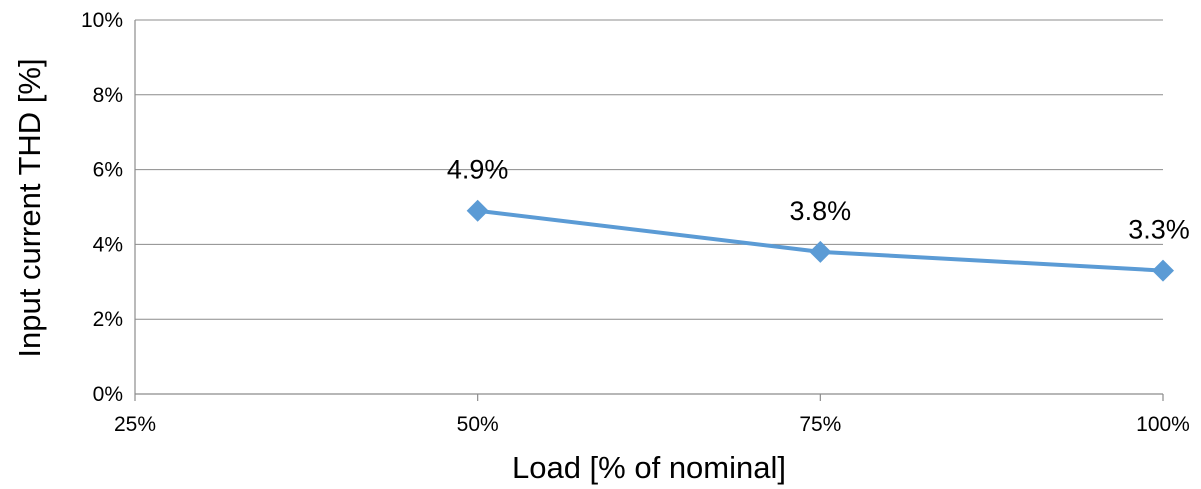  Describe the element at coordinates (478, 424) in the screenshot. I see `x-tick-label: 50%` at that location.